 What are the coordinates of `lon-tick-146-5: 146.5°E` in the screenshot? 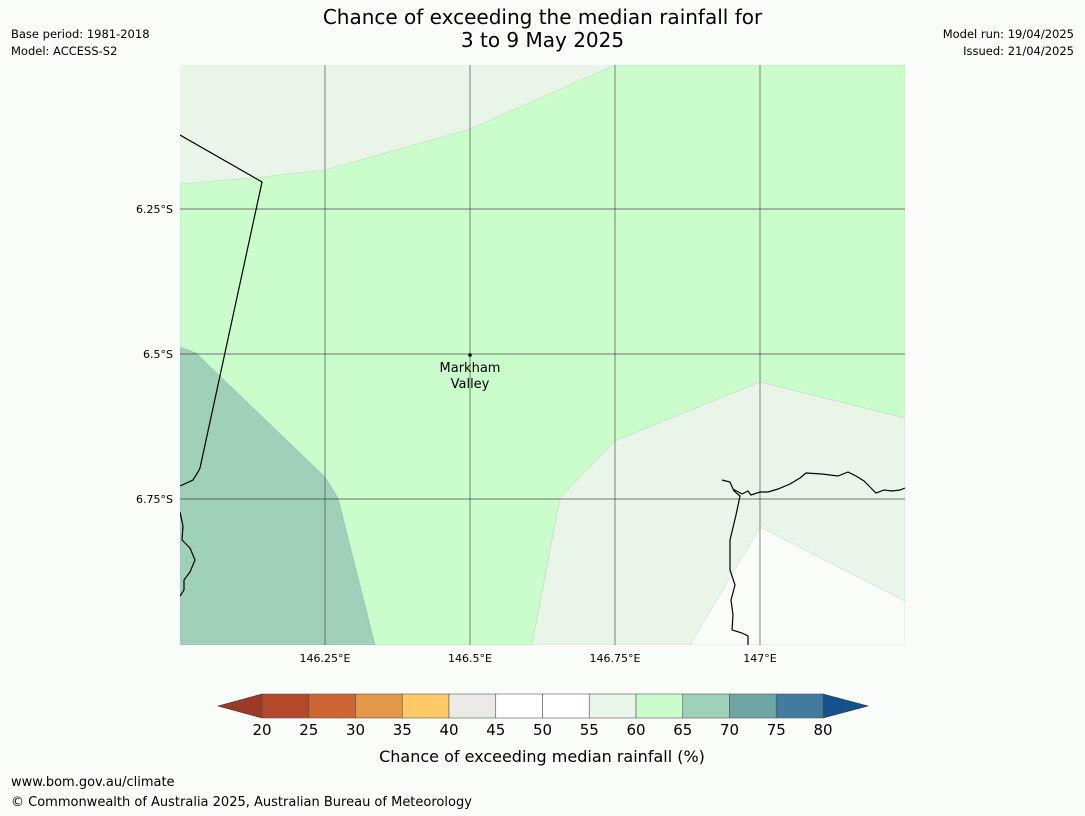 It's located at (470, 658).